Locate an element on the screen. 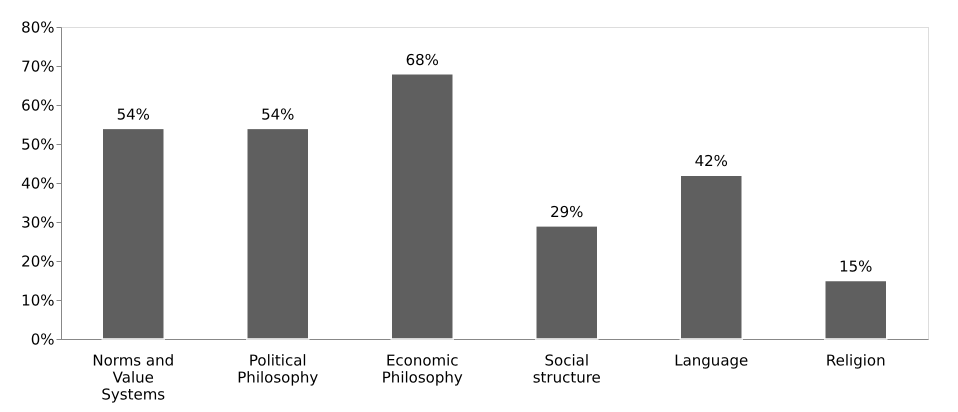  y-tick-label: 80% is located at coordinates (37, 27).